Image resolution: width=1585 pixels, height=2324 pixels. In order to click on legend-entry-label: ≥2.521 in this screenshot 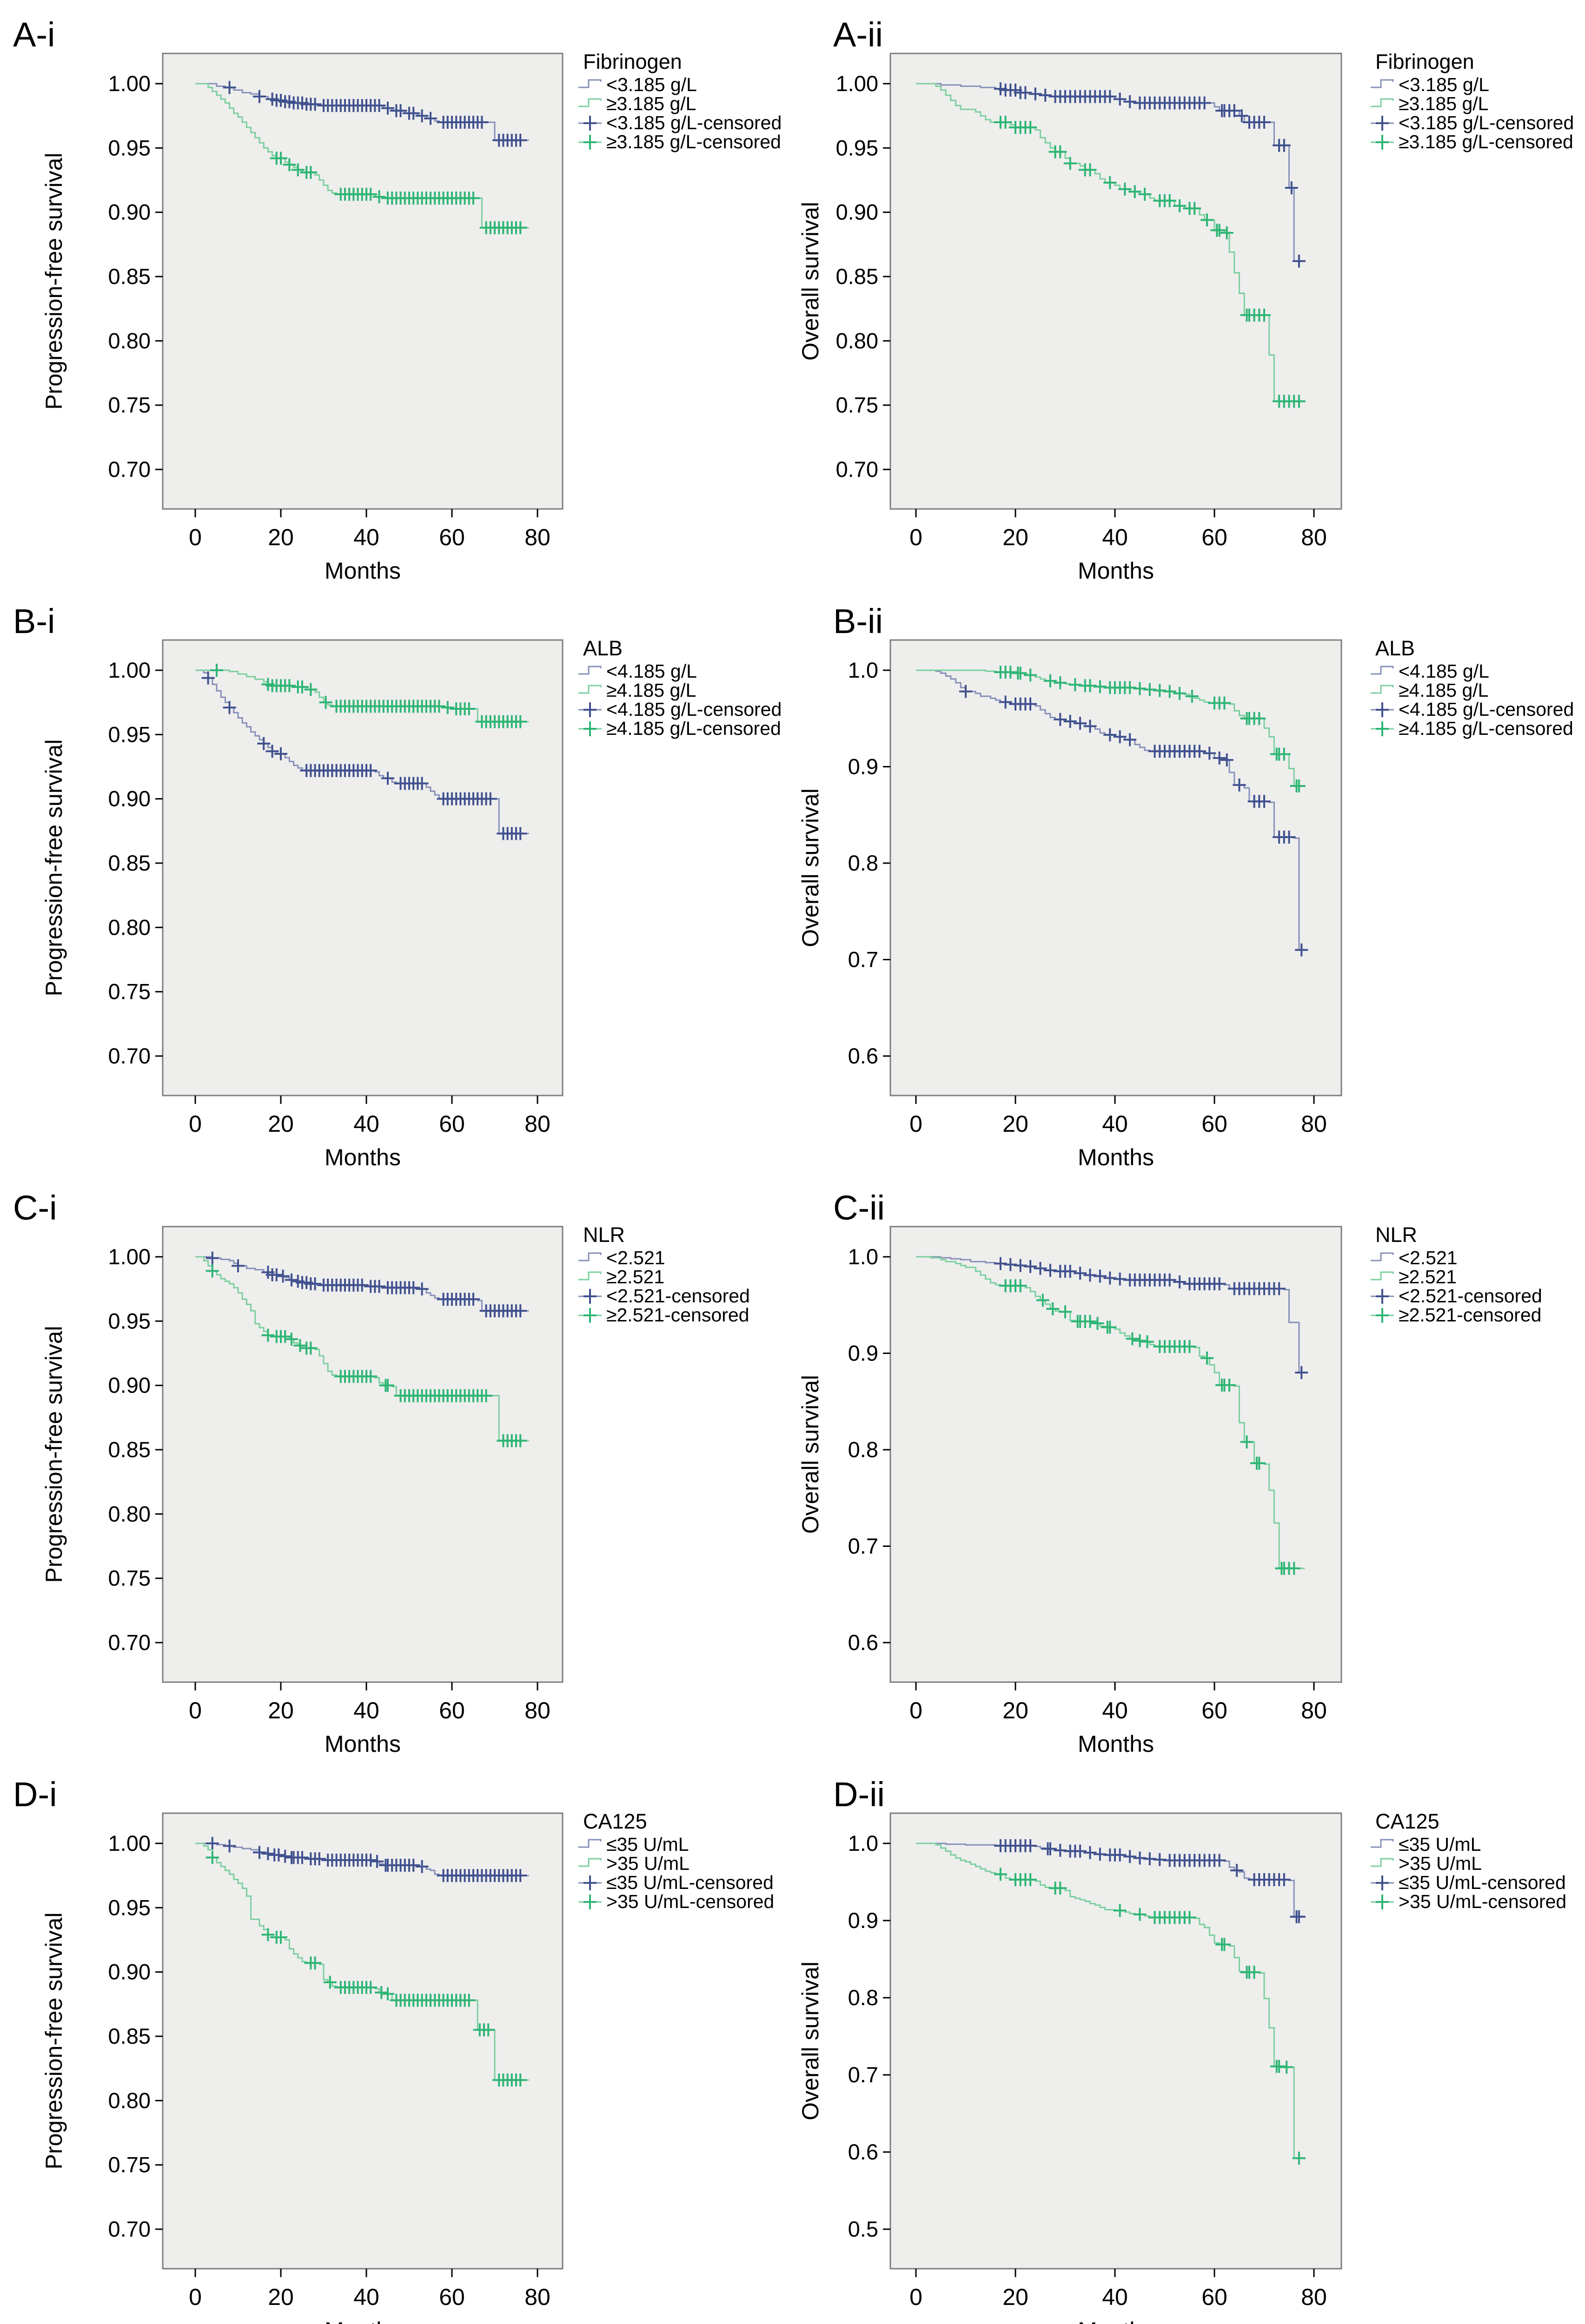, I will do `click(1428, 1276)`.